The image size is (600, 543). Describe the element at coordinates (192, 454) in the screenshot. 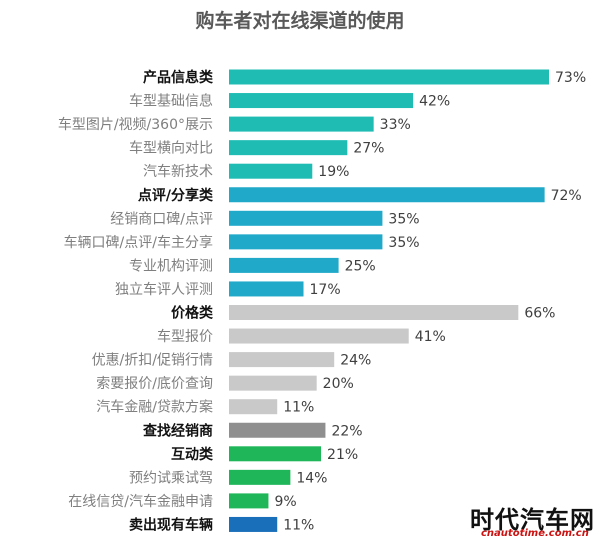

I see `category-label: 互动类` at that location.